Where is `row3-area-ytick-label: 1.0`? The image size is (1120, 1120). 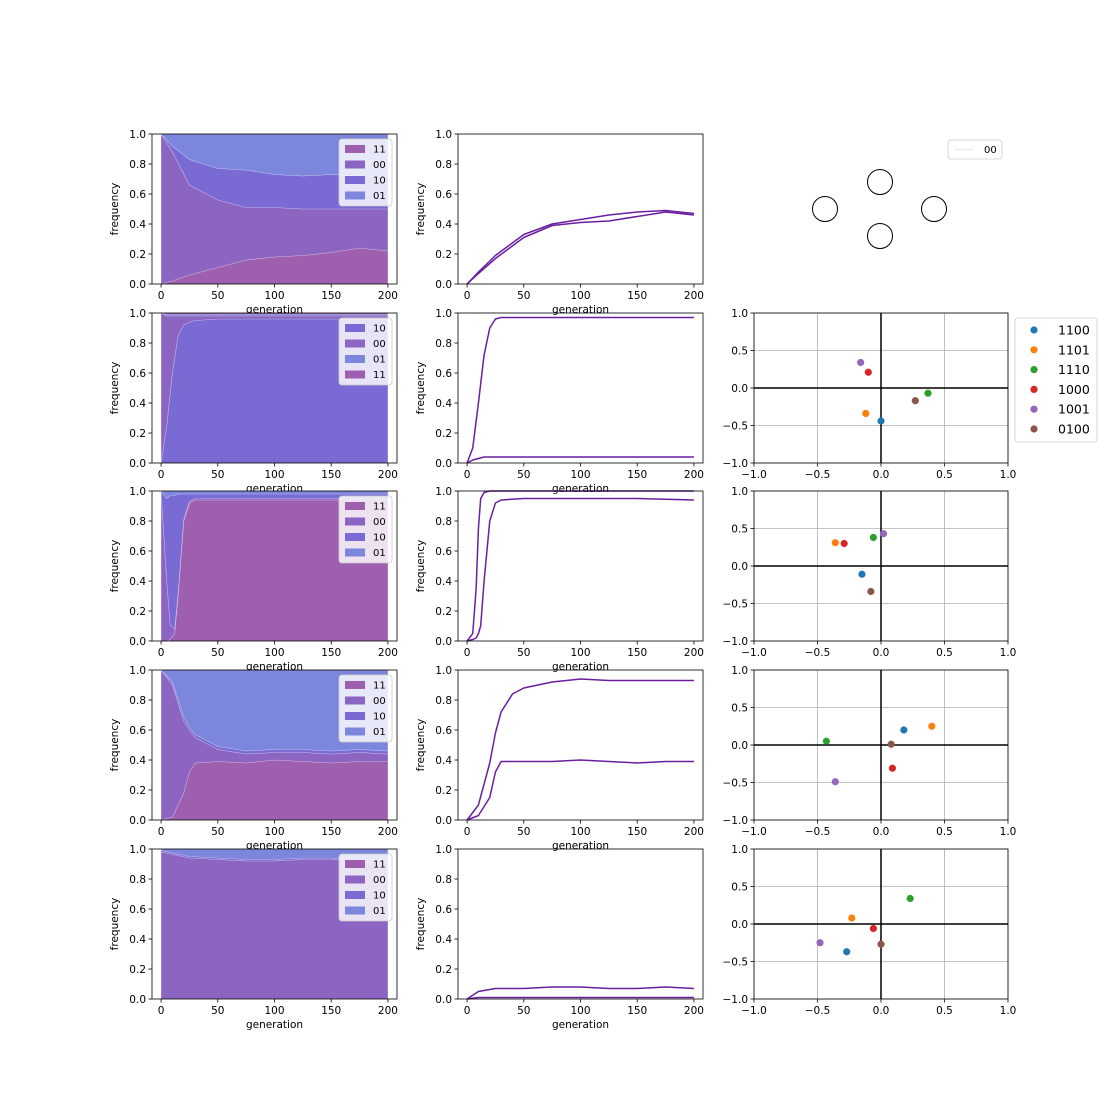
row3-area-ytick-label: 1.0 is located at coordinates (137, 671).